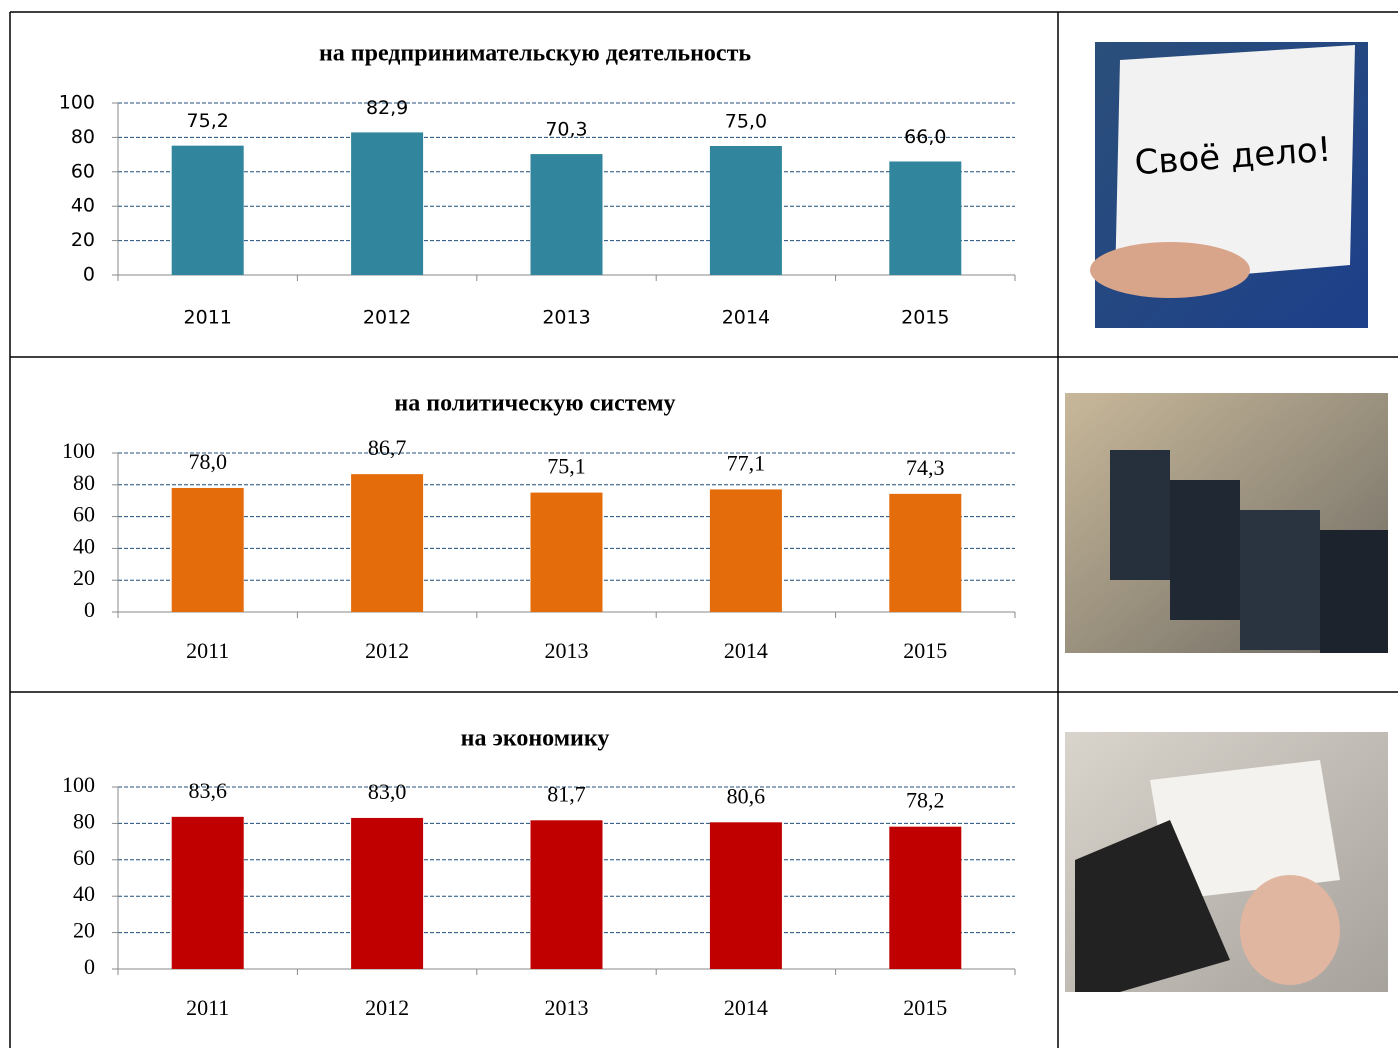 The height and width of the screenshot is (1048, 1398). I want to click on data-label: 75,0, so click(746, 122).